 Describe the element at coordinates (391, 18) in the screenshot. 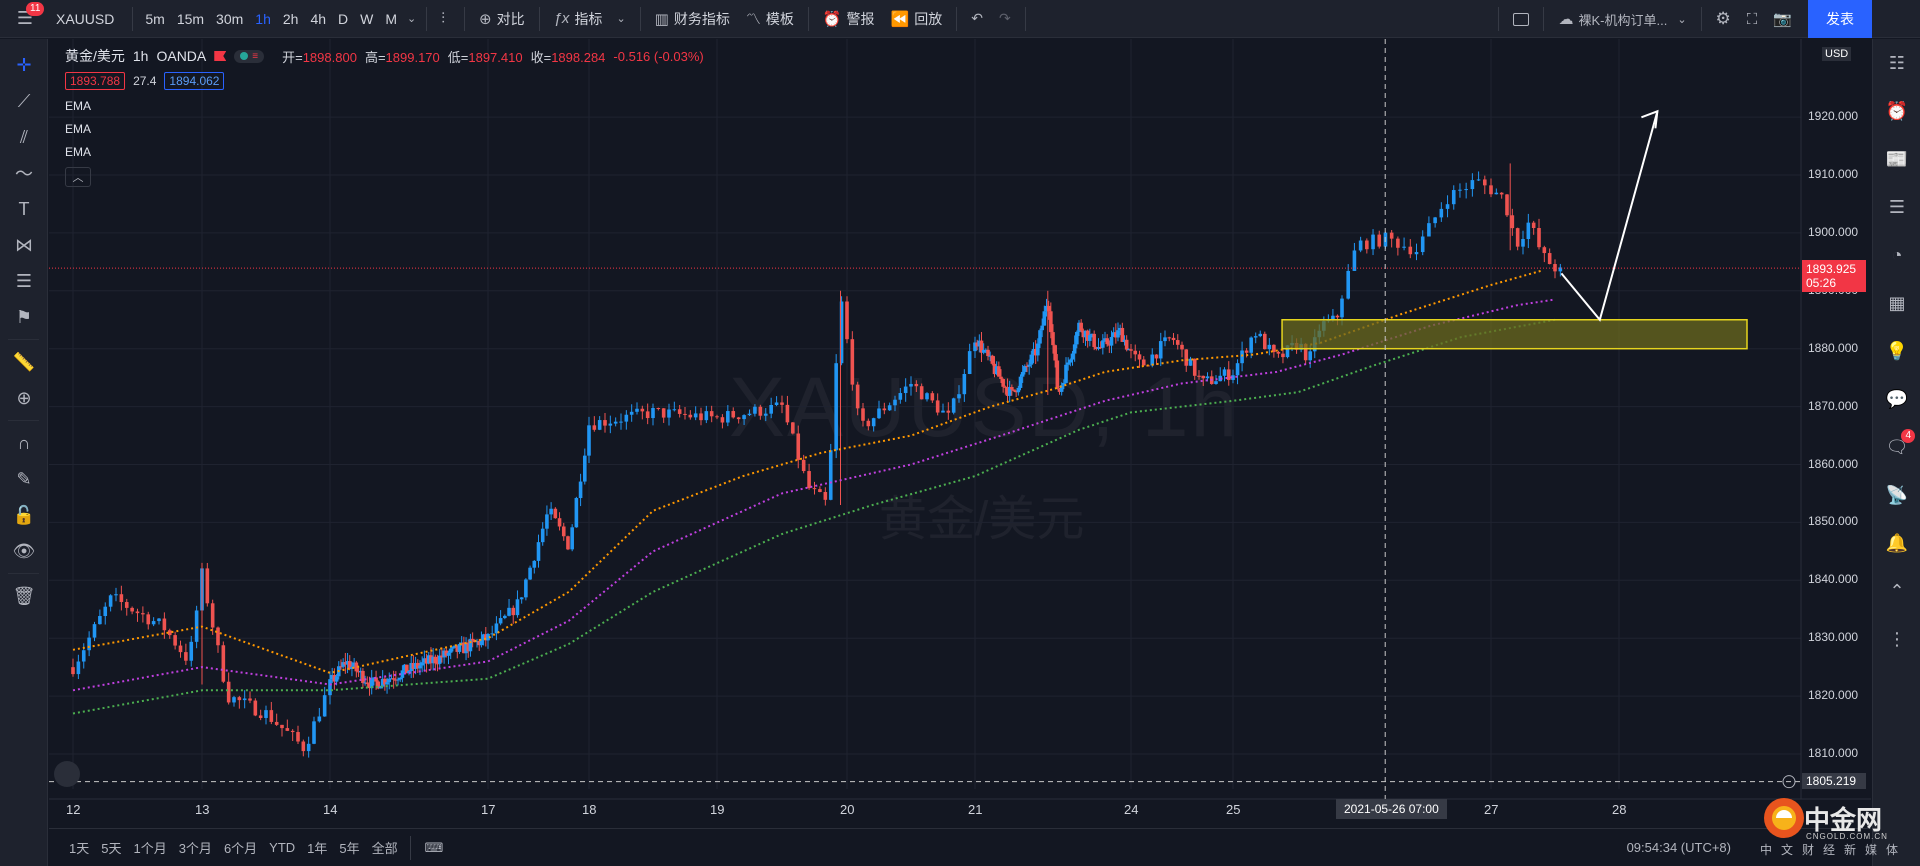

I see `interval-m: M` at that location.